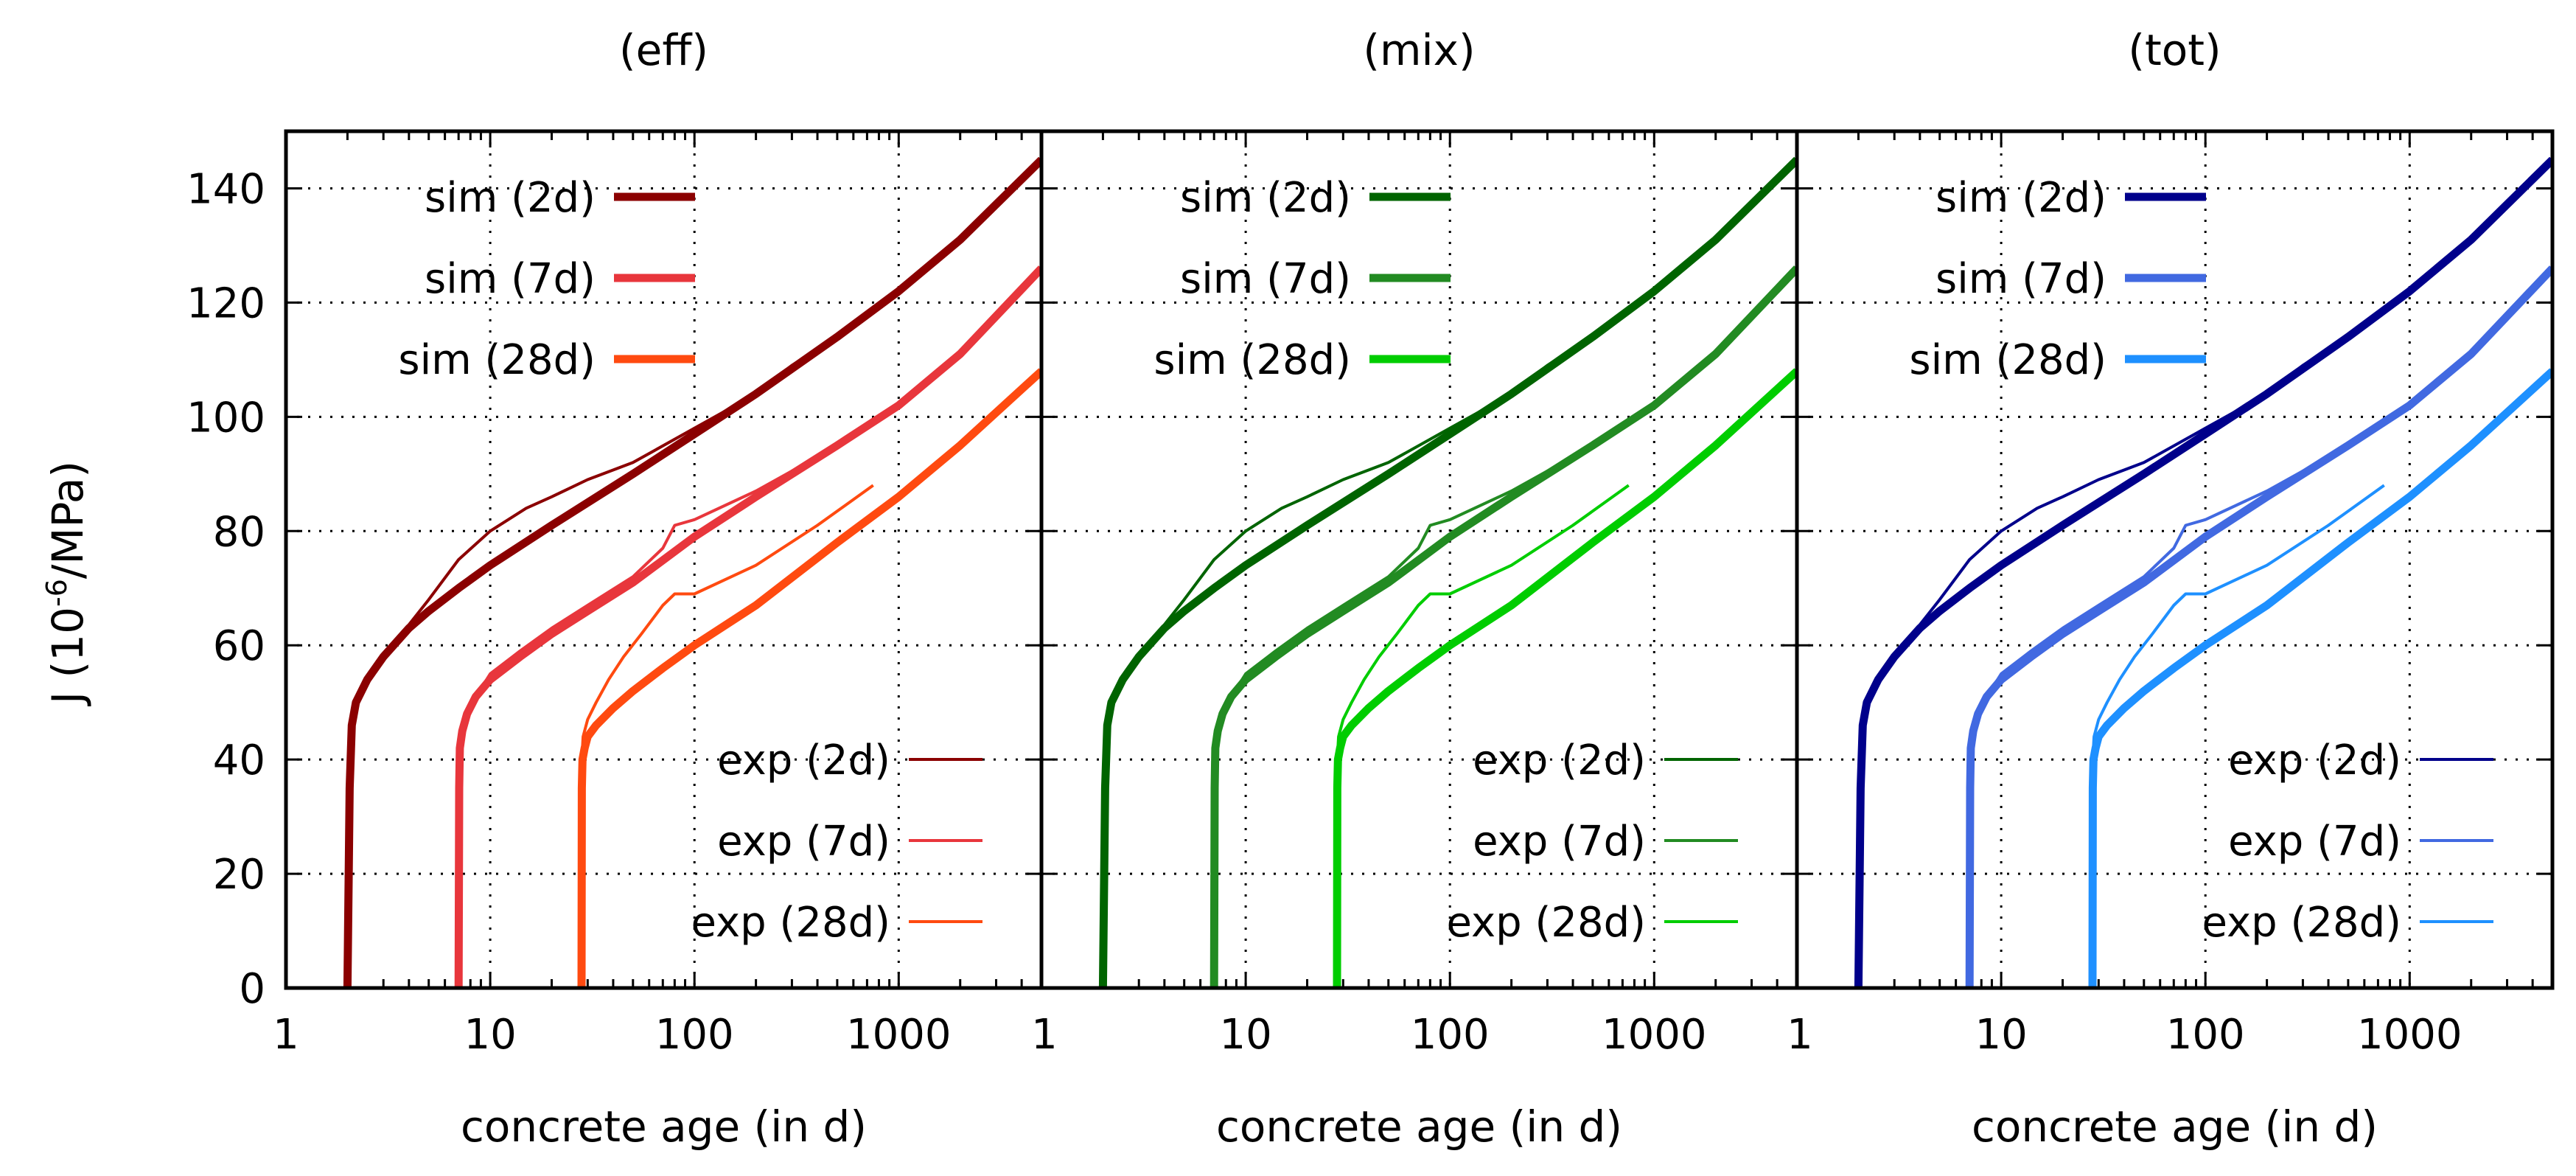  I want to click on y-tick-label: 140, so click(226, 189).